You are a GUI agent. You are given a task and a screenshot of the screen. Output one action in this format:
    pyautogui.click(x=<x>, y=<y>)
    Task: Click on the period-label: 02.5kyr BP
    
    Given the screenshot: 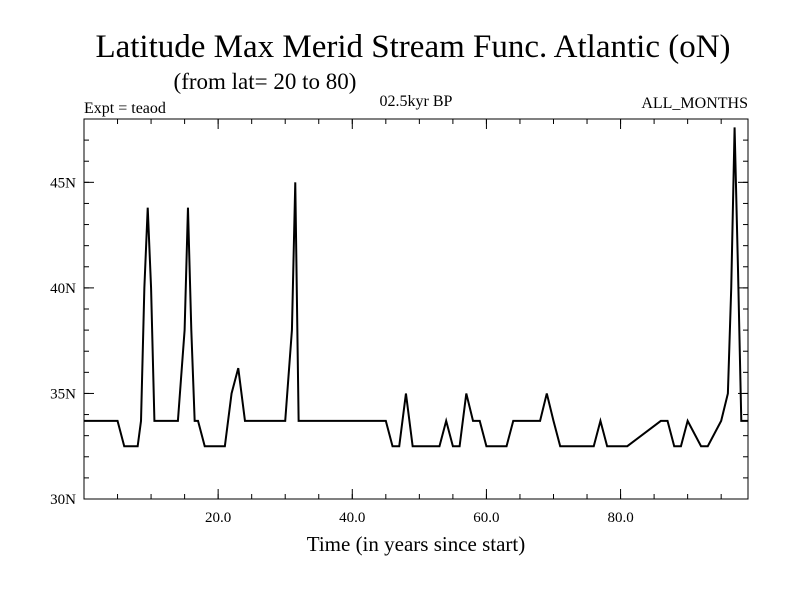 What is the action you would take?
    pyautogui.click(x=416, y=101)
    